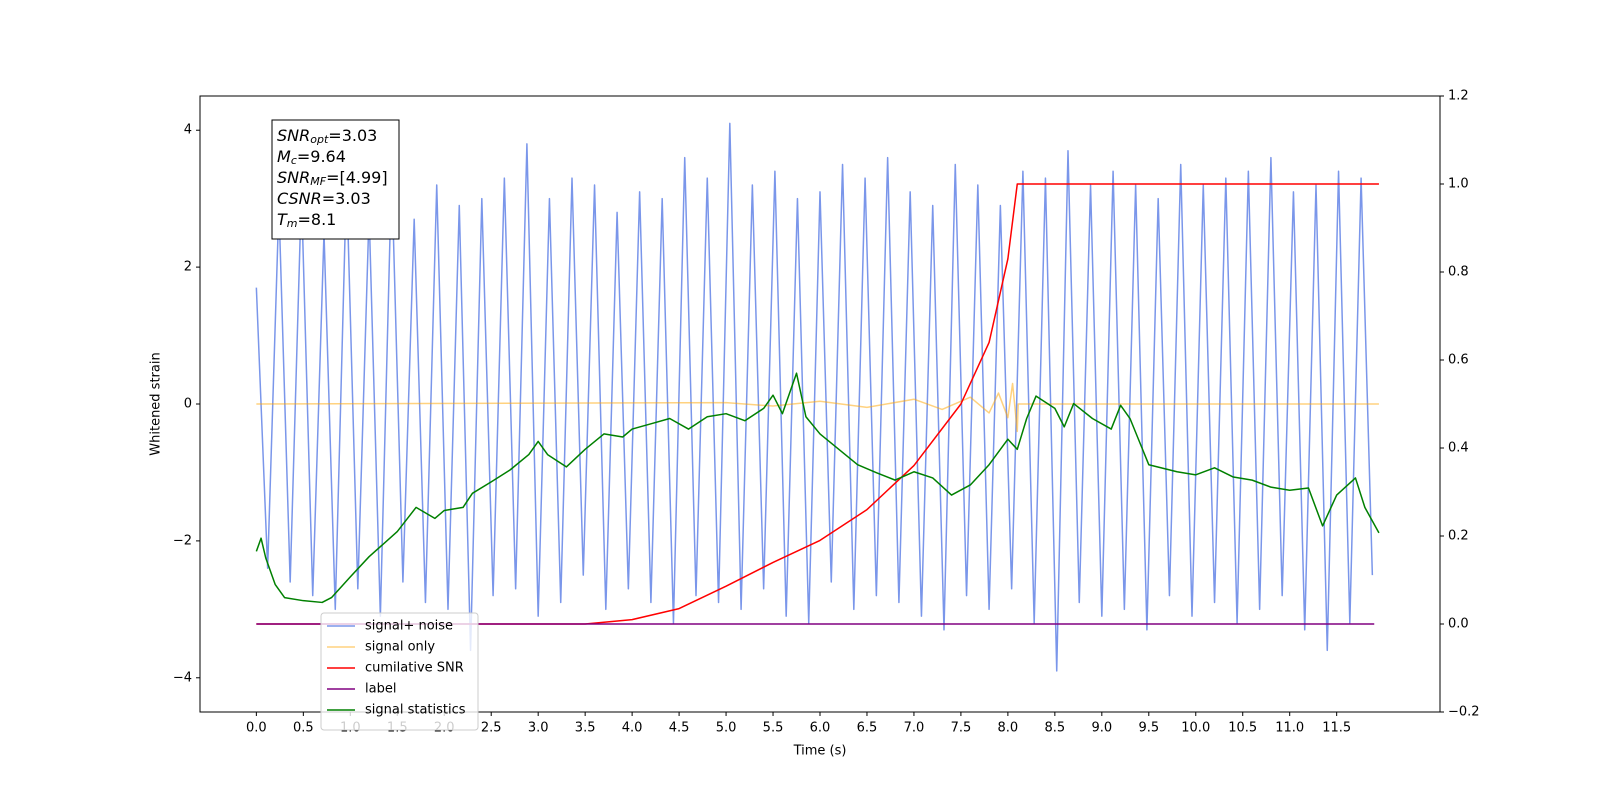  What do you see at coordinates (380, 689) in the screenshot?
I see `legend-label: label` at bounding box center [380, 689].